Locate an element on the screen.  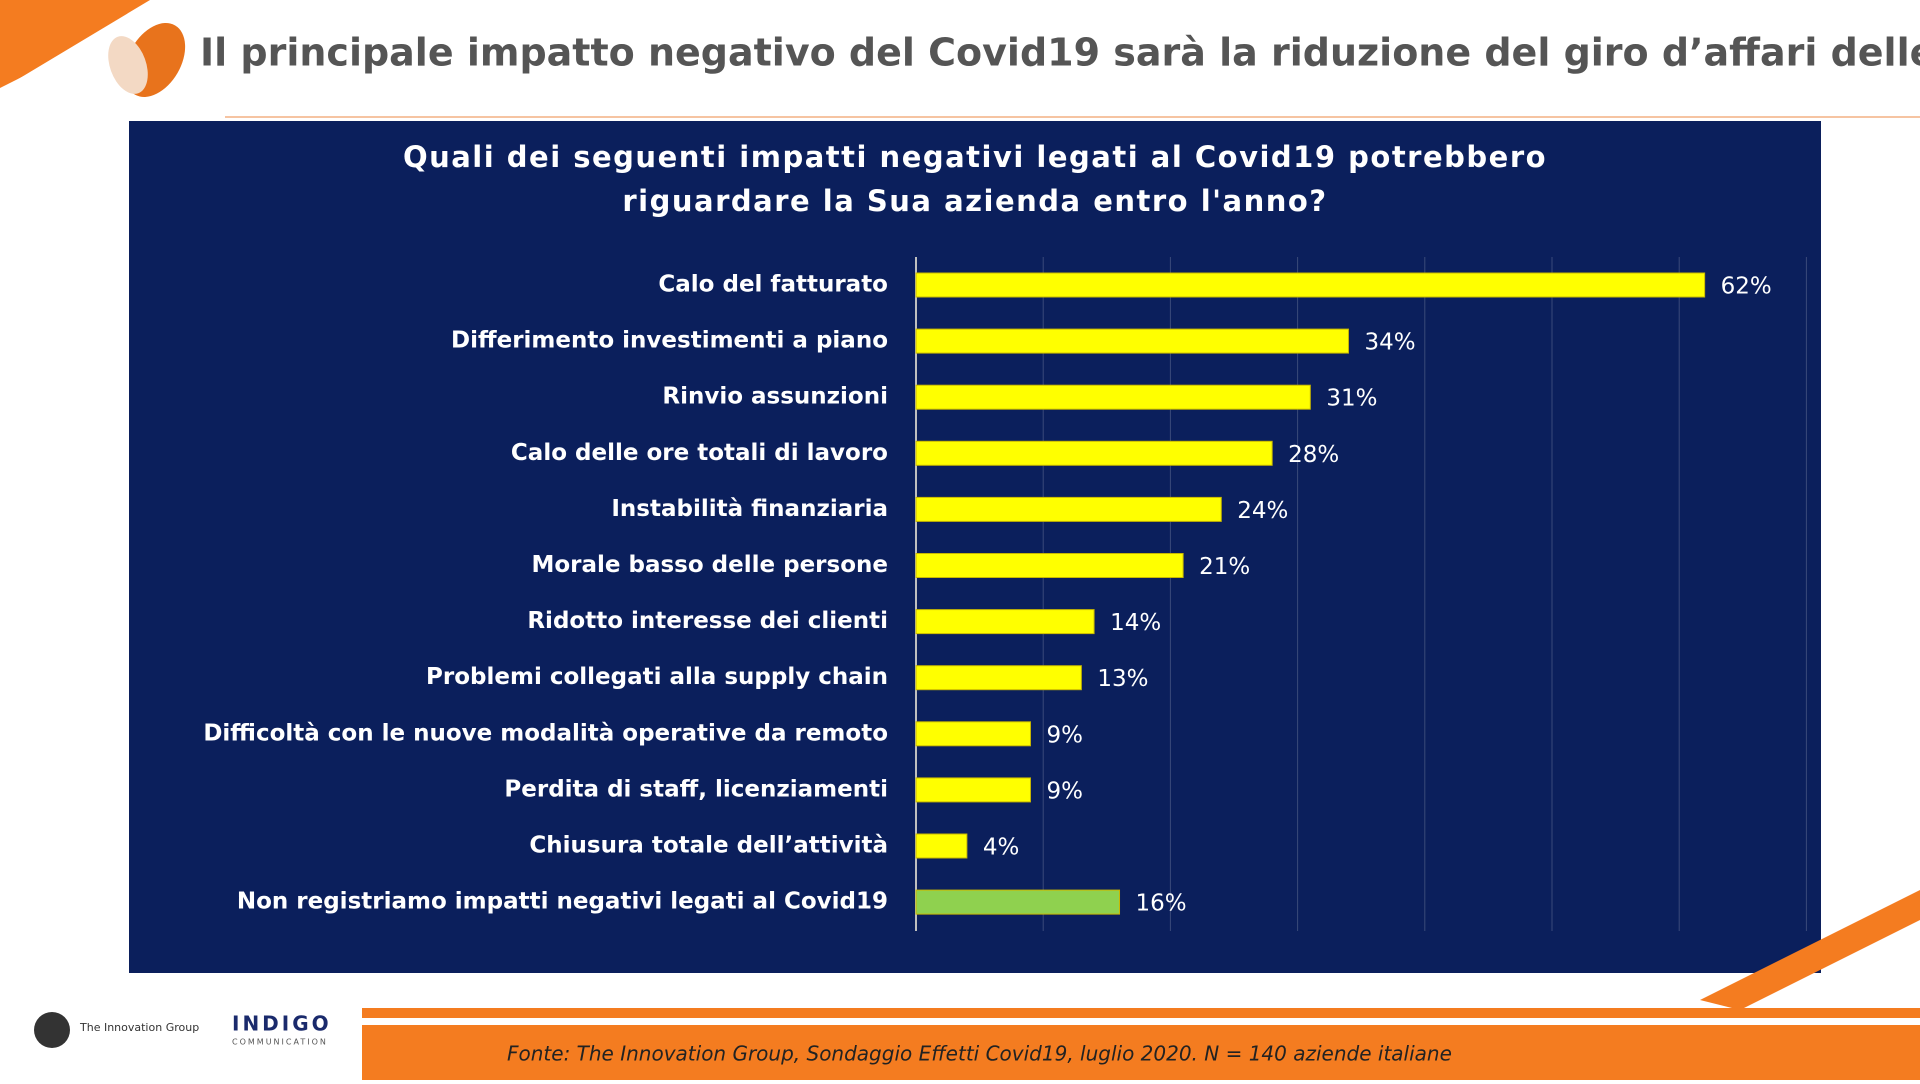
value-label: 62% is located at coordinates (1746, 287).